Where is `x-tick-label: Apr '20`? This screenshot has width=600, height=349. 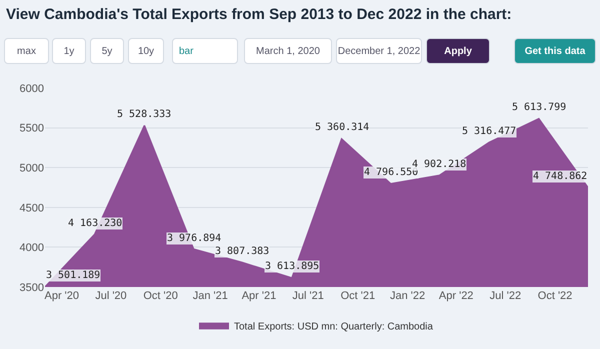
x-tick-label: Apr '20 is located at coordinates (62, 296).